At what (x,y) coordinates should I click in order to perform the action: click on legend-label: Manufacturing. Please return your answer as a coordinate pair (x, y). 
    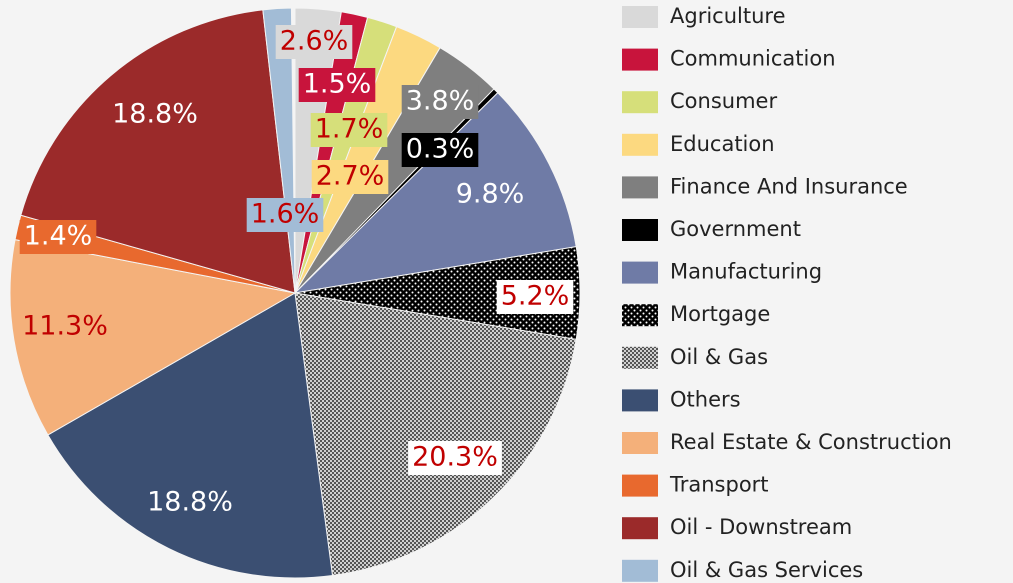
    Looking at the image, I should click on (746, 272).